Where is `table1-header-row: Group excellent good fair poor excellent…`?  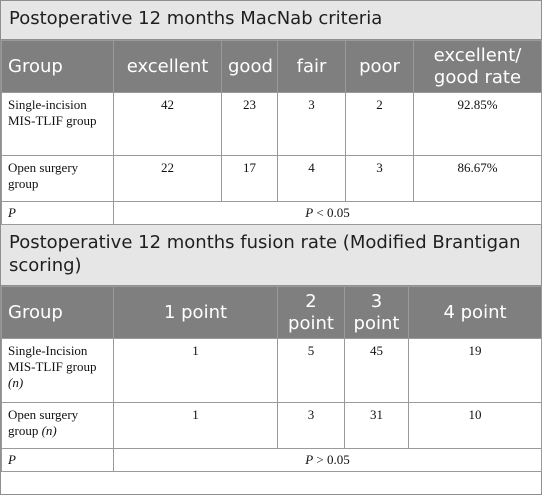
table1-header-row: Group excellent good fair poor excellent… is located at coordinates (271, 66).